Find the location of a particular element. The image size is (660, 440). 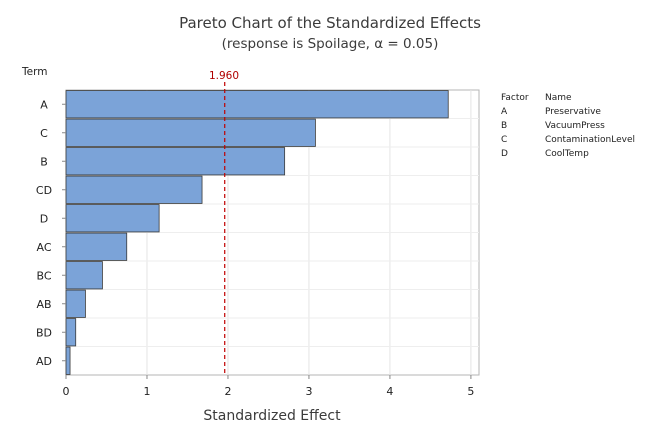

y-tick-label-cd: CD is located at coordinates (44, 190).